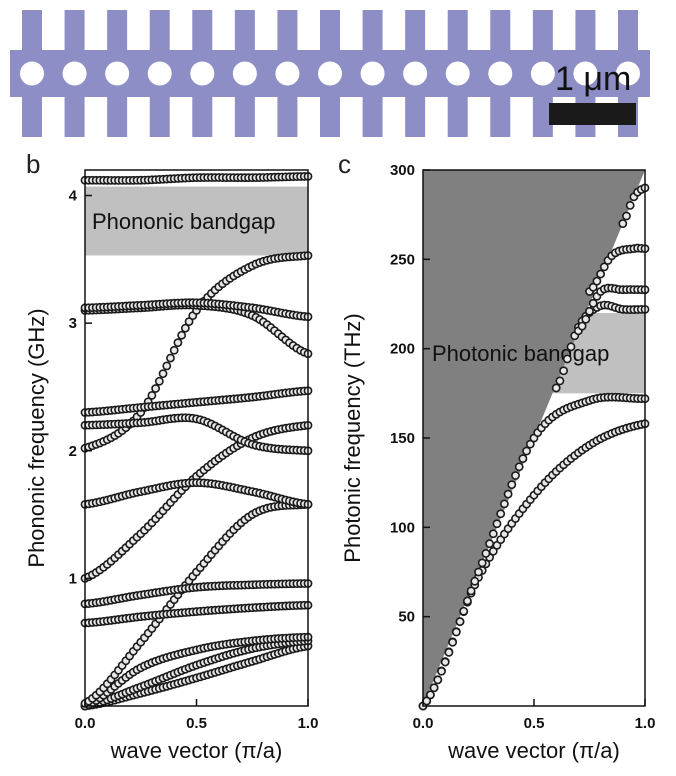 The width and height of the screenshot is (676, 776). What do you see at coordinates (196, 723) in the screenshot?
I see `x-tick-label: 0.5` at bounding box center [196, 723].